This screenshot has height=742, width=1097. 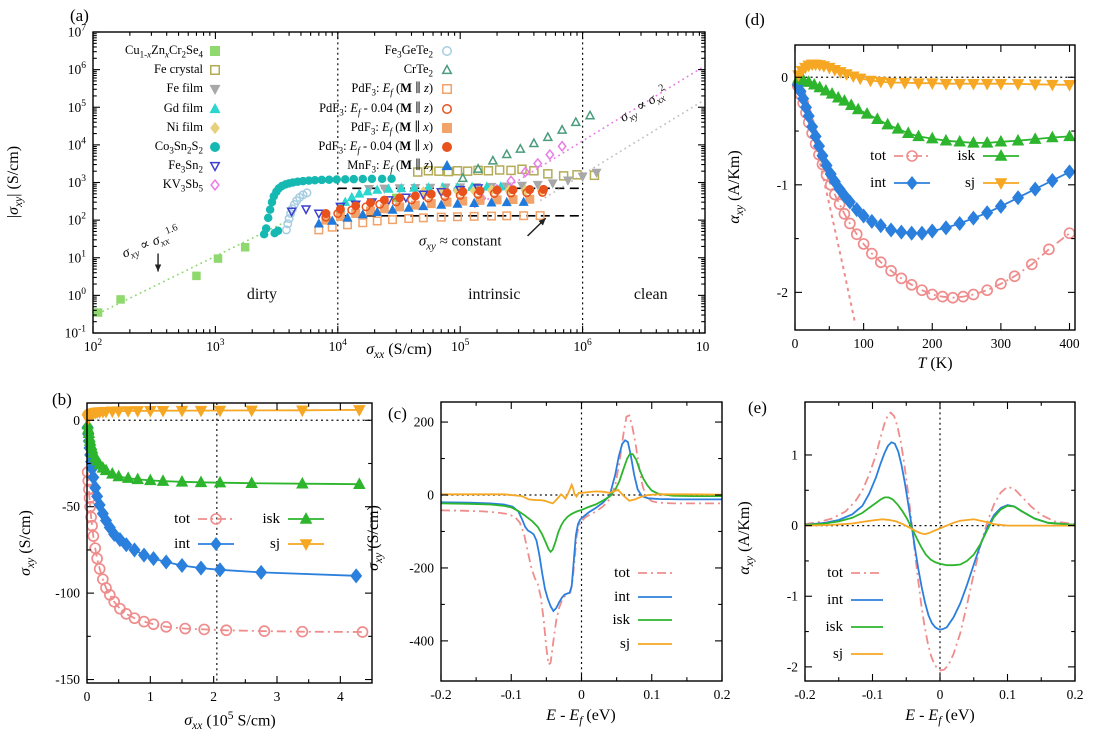 I want to click on series-pdf3-efx004, so click(x=435, y=201).